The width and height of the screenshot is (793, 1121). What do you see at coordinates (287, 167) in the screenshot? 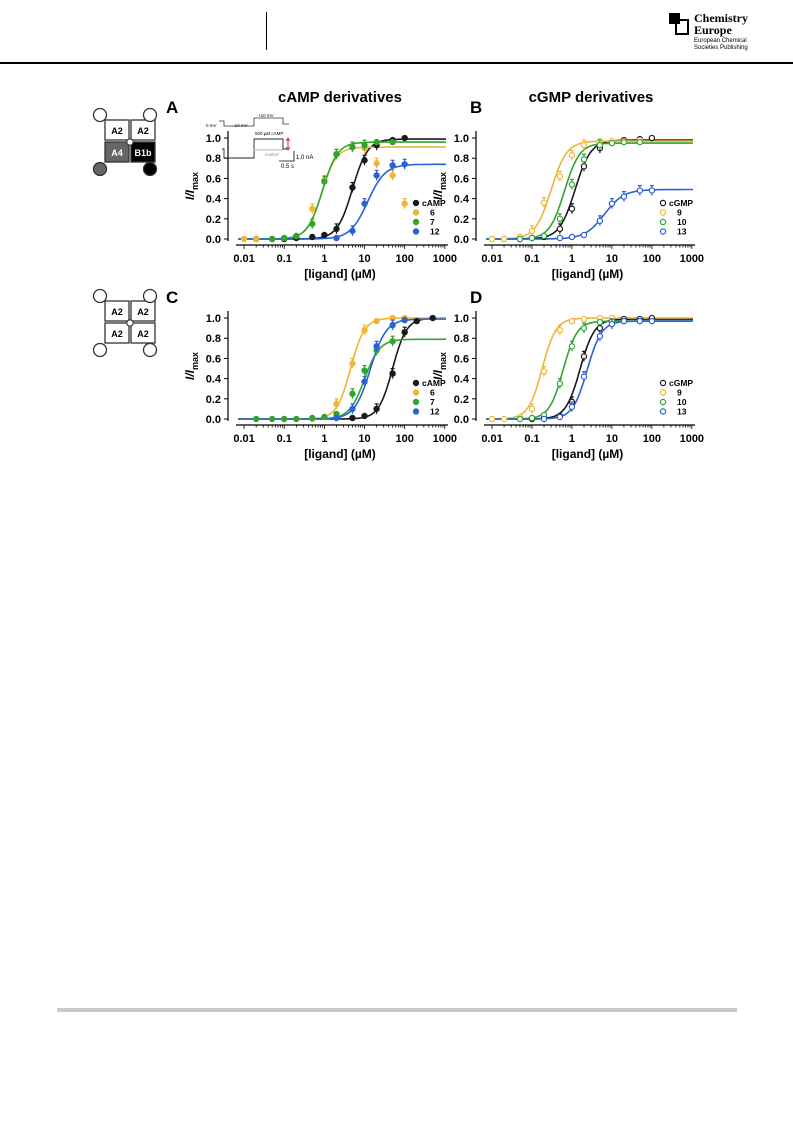
I see `scale-time-label: 0.5 s` at bounding box center [287, 167].